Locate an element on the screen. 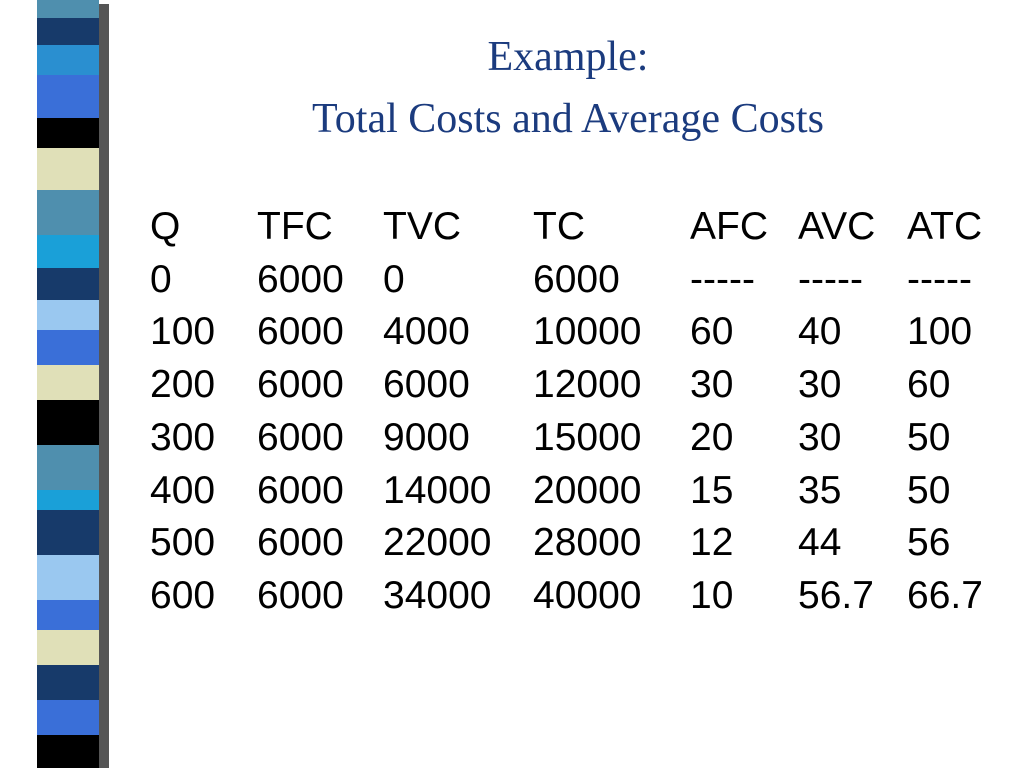 Image resolution: width=1024 pixels, height=768 pixels. cell: 10000 is located at coordinates (587, 332).